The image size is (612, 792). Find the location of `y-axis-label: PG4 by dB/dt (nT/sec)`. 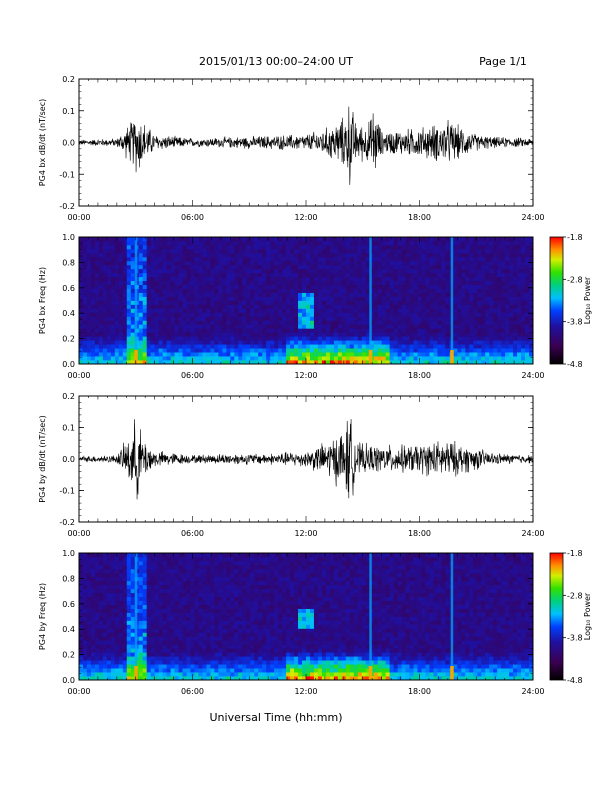

y-axis-label: PG4 by dB/dt (nT/sec) is located at coordinates (42, 458).